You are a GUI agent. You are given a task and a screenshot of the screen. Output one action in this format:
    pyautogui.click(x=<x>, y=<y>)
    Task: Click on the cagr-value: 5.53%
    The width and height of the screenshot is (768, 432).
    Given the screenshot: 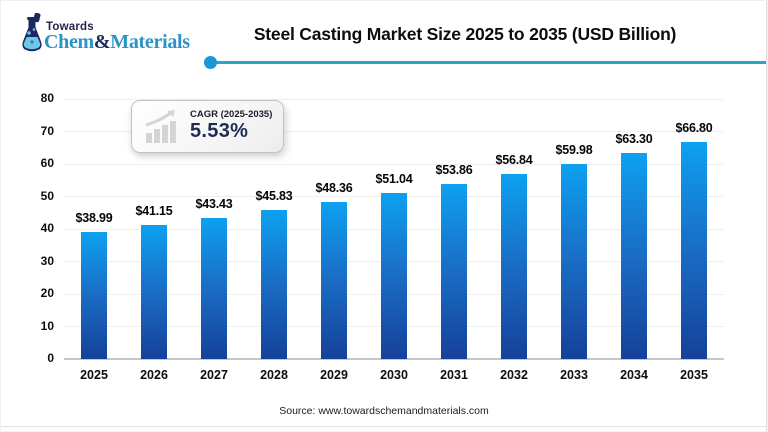 What is the action you would take?
    pyautogui.click(x=219, y=131)
    